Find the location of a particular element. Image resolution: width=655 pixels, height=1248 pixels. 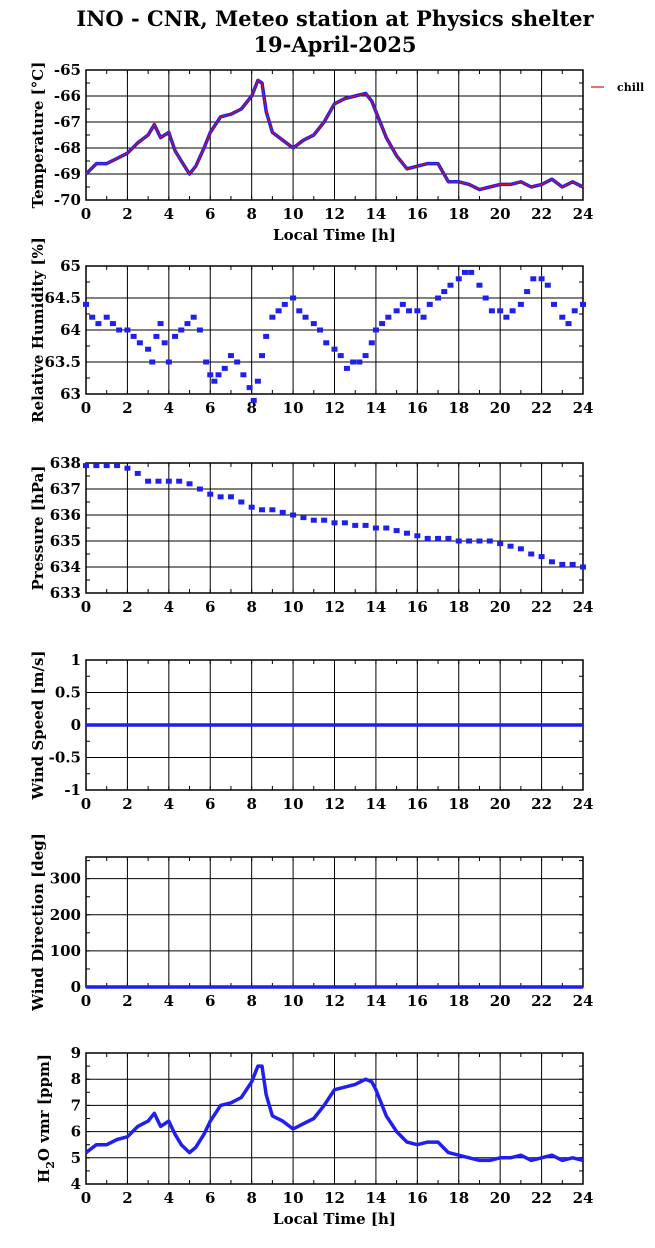

y-tick-label: 0.5 is located at coordinates (68, 693).